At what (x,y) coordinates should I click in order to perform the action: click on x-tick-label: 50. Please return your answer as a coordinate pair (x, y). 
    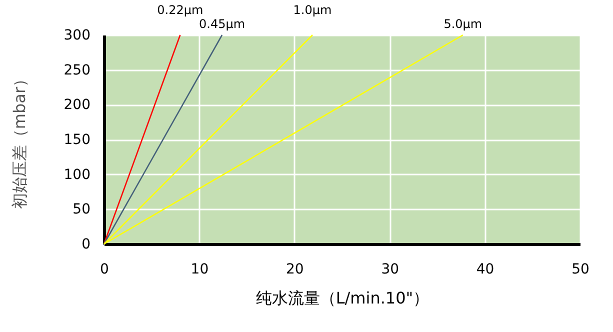
    Looking at the image, I should click on (581, 270).